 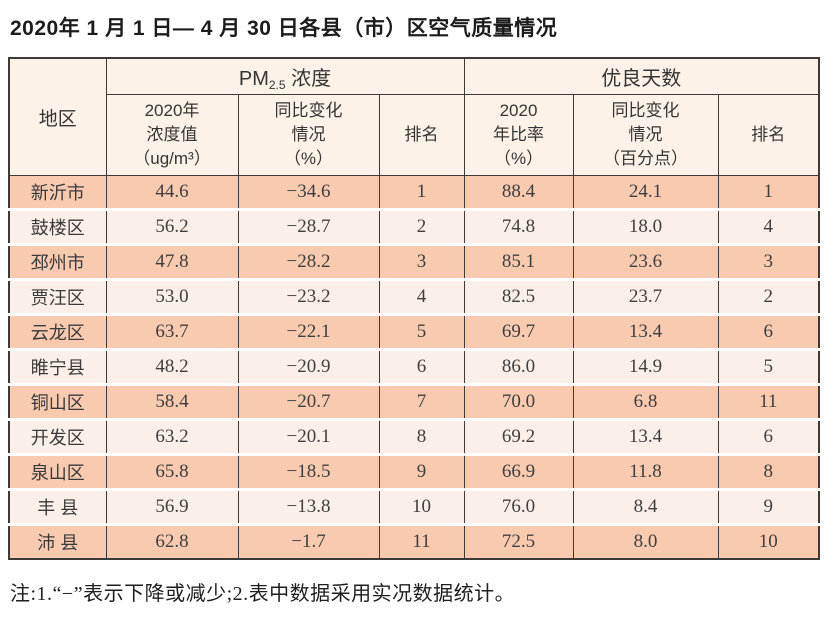 What do you see at coordinates (421, 135) in the screenshot?
I see `subheader-pm-rank: 排名` at bounding box center [421, 135].